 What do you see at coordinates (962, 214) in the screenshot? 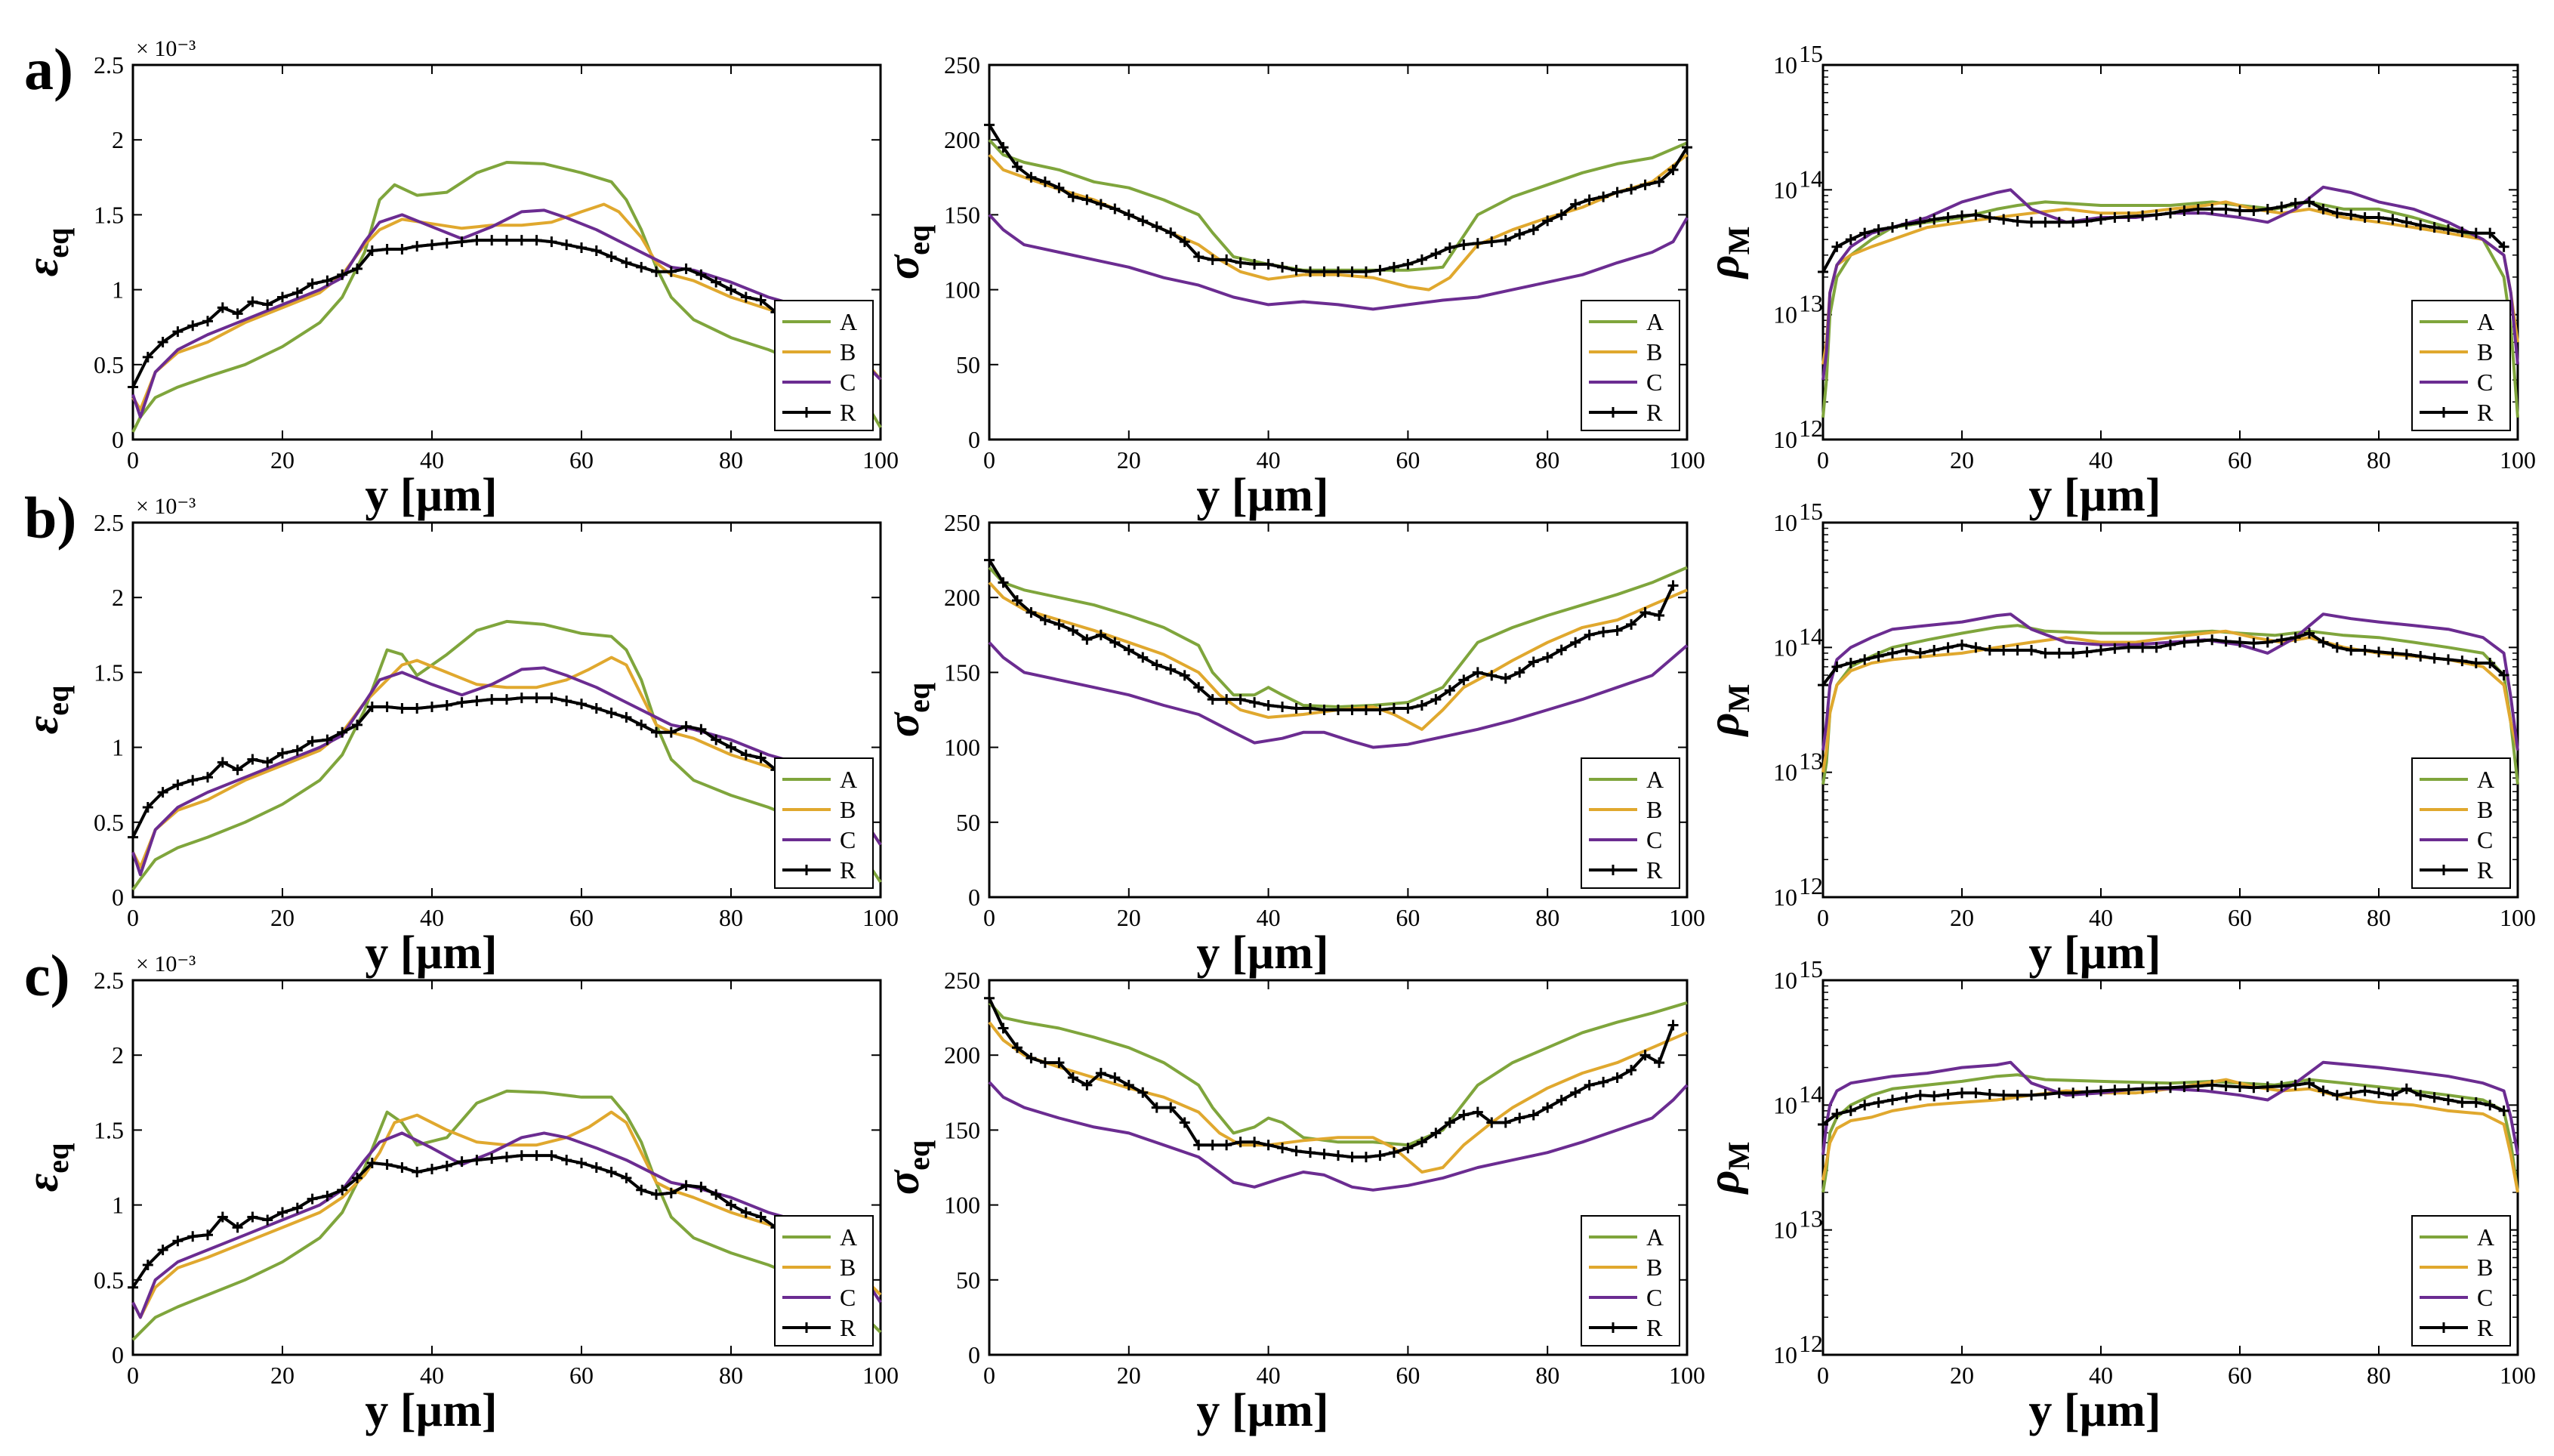
I see `y-tick-label: 150` at bounding box center [962, 214].